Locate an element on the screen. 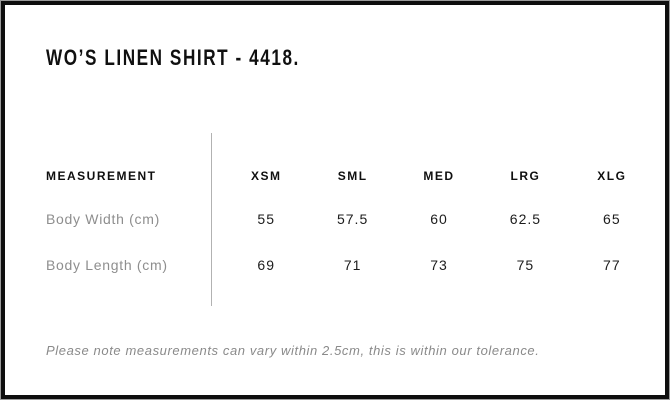 This screenshot has width=670, height=400. table-divider-line is located at coordinates (211, 219).